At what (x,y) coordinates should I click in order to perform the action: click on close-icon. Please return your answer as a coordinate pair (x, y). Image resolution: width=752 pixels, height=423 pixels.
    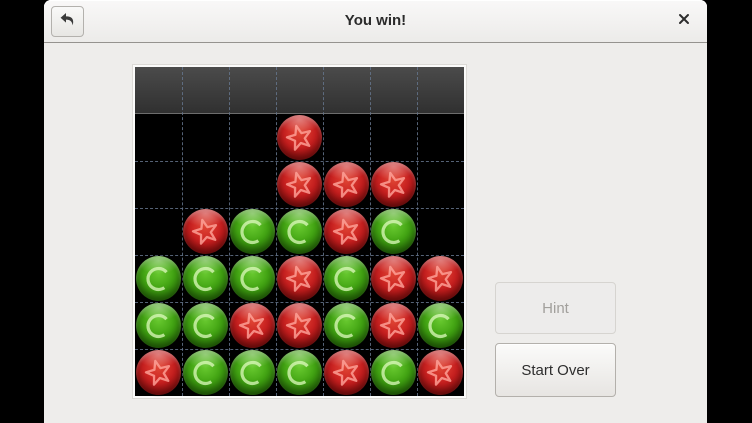
    Looking at the image, I should click on (684, 21).